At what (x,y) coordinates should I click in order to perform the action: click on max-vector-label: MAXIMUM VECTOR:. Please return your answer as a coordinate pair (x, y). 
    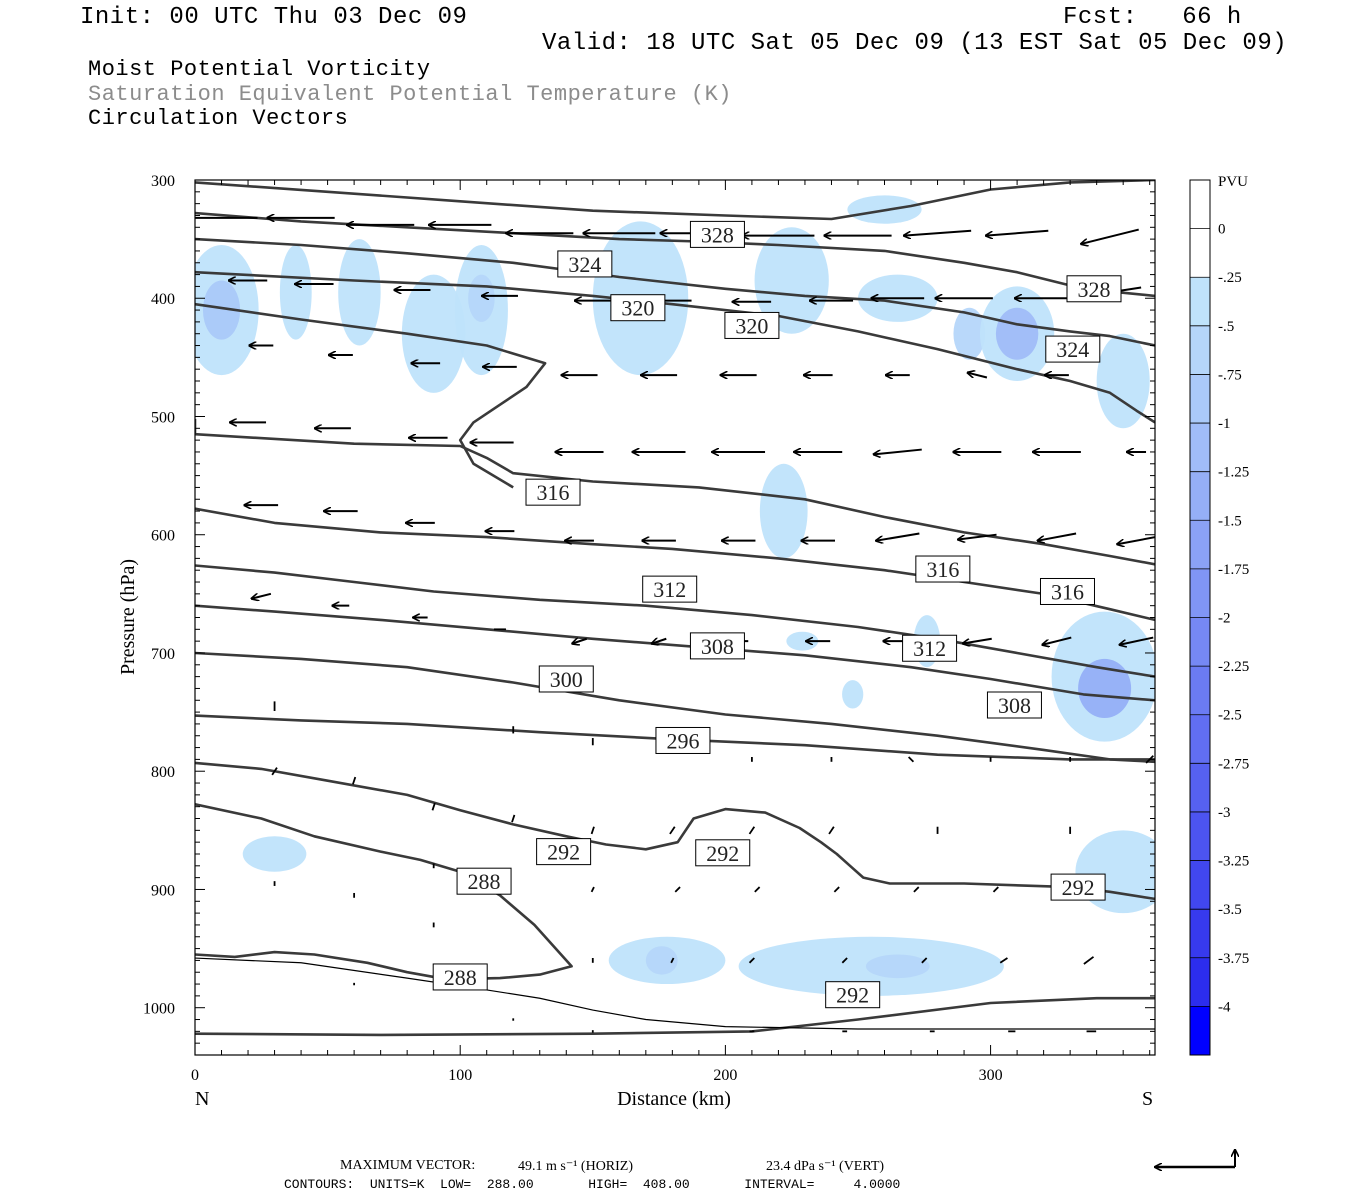
    Looking at the image, I should click on (408, 1165).